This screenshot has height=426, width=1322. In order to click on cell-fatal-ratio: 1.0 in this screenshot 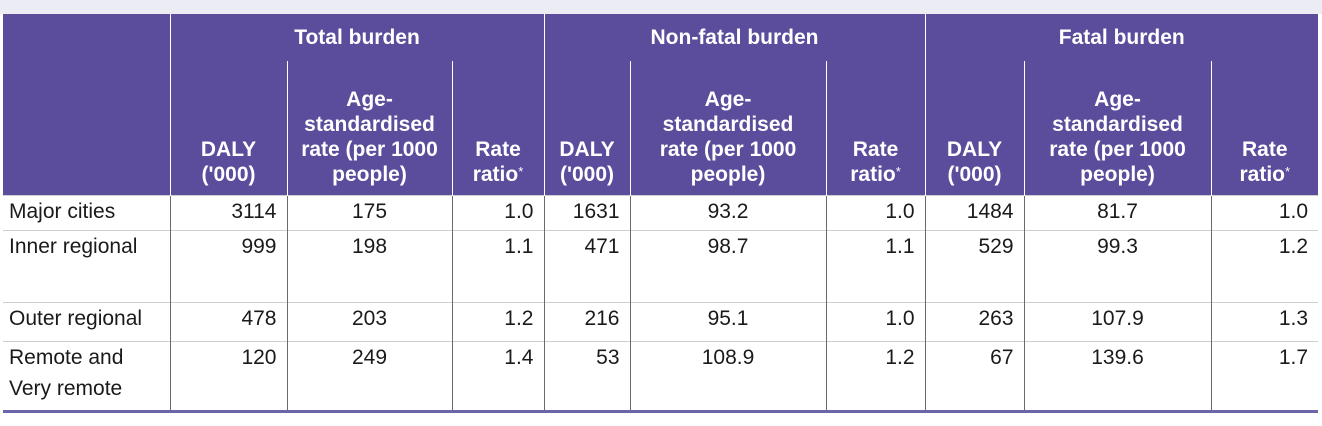, I will do `click(1264, 212)`.